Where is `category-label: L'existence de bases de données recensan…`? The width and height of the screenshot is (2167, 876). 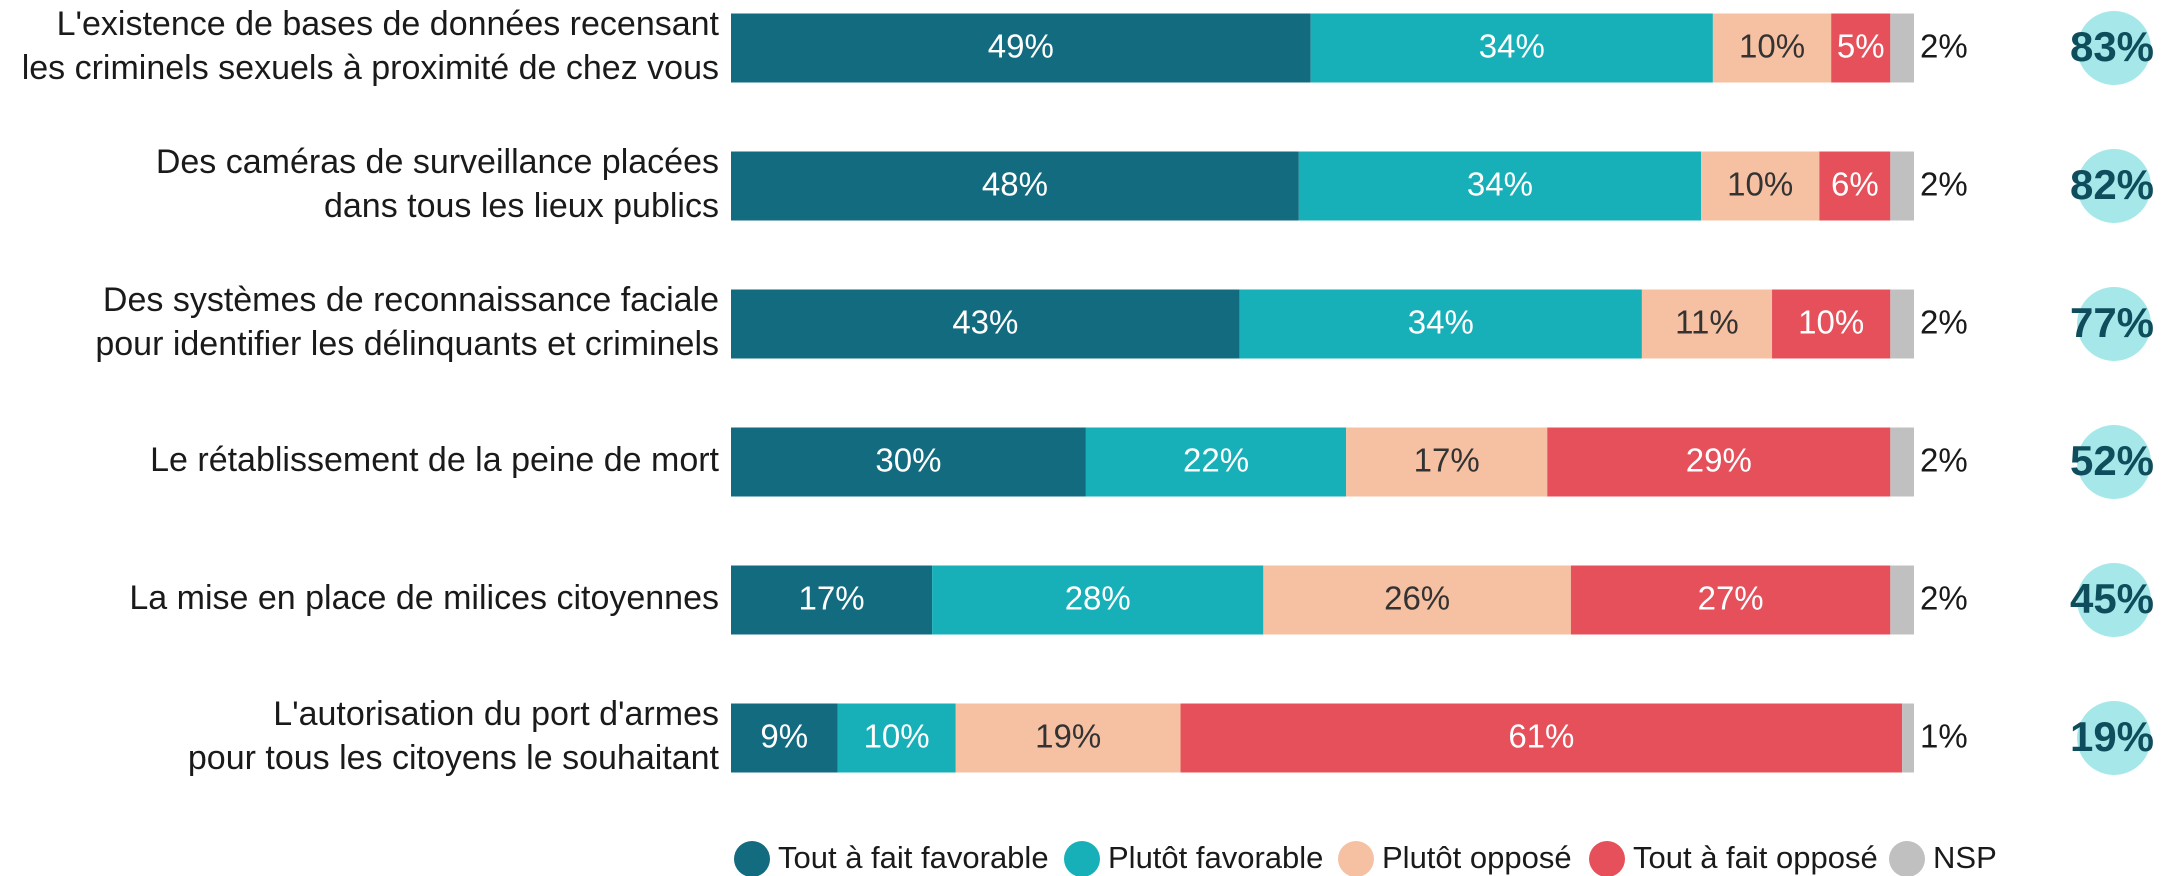
category-label: L'existence de bases de données recensan… is located at coordinates (388, 24).